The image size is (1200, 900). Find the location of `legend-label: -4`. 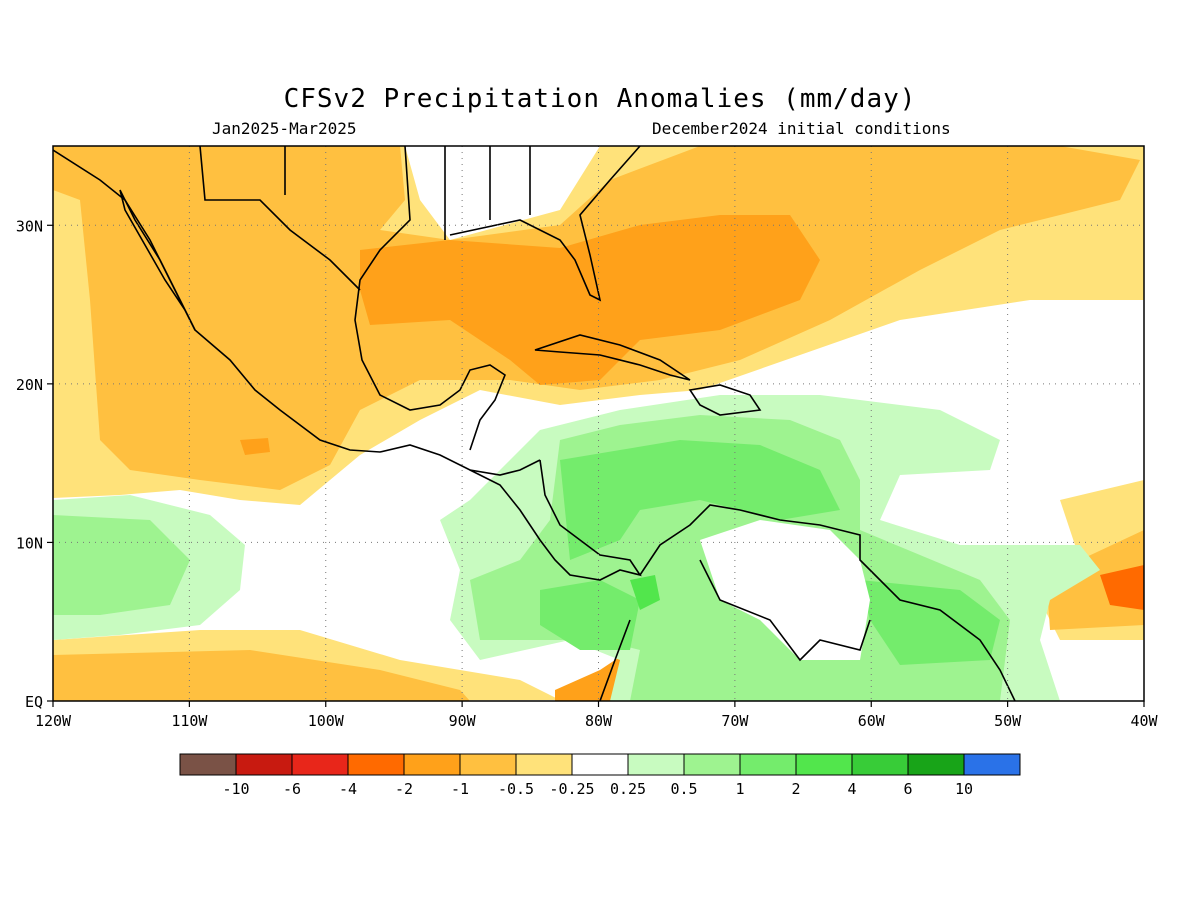

legend-label: -4 is located at coordinates (348, 789).